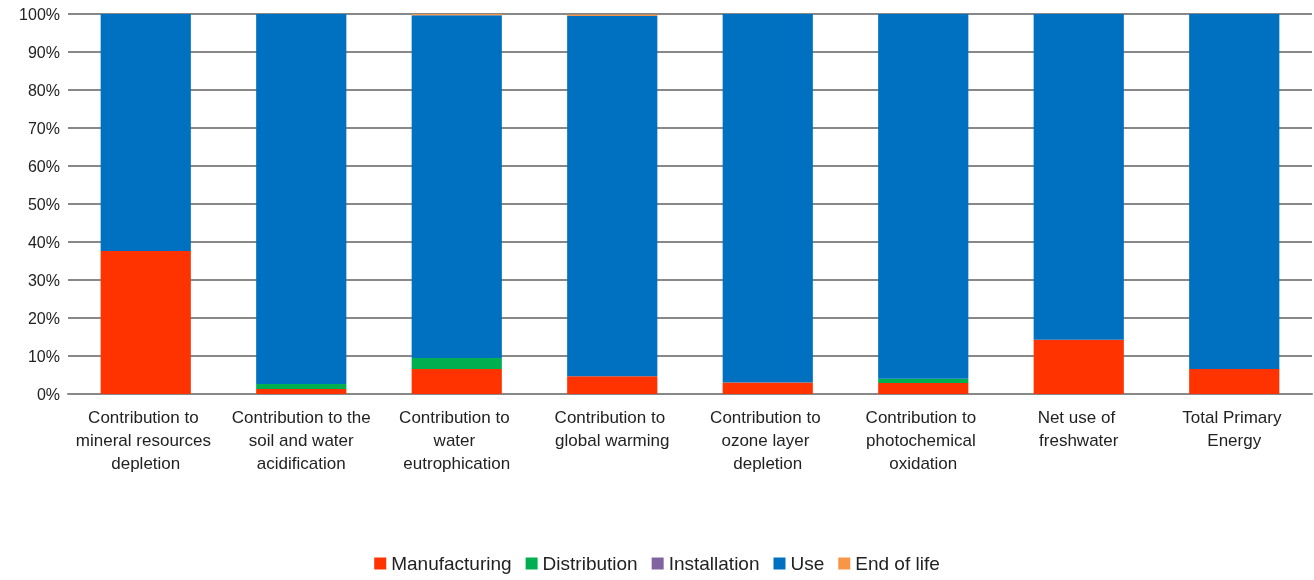 This screenshot has height=580, width=1314. What do you see at coordinates (301, 440) in the screenshot?
I see `x-tick-label: Contribution to the soil and water acidification` at bounding box center [301, 440].